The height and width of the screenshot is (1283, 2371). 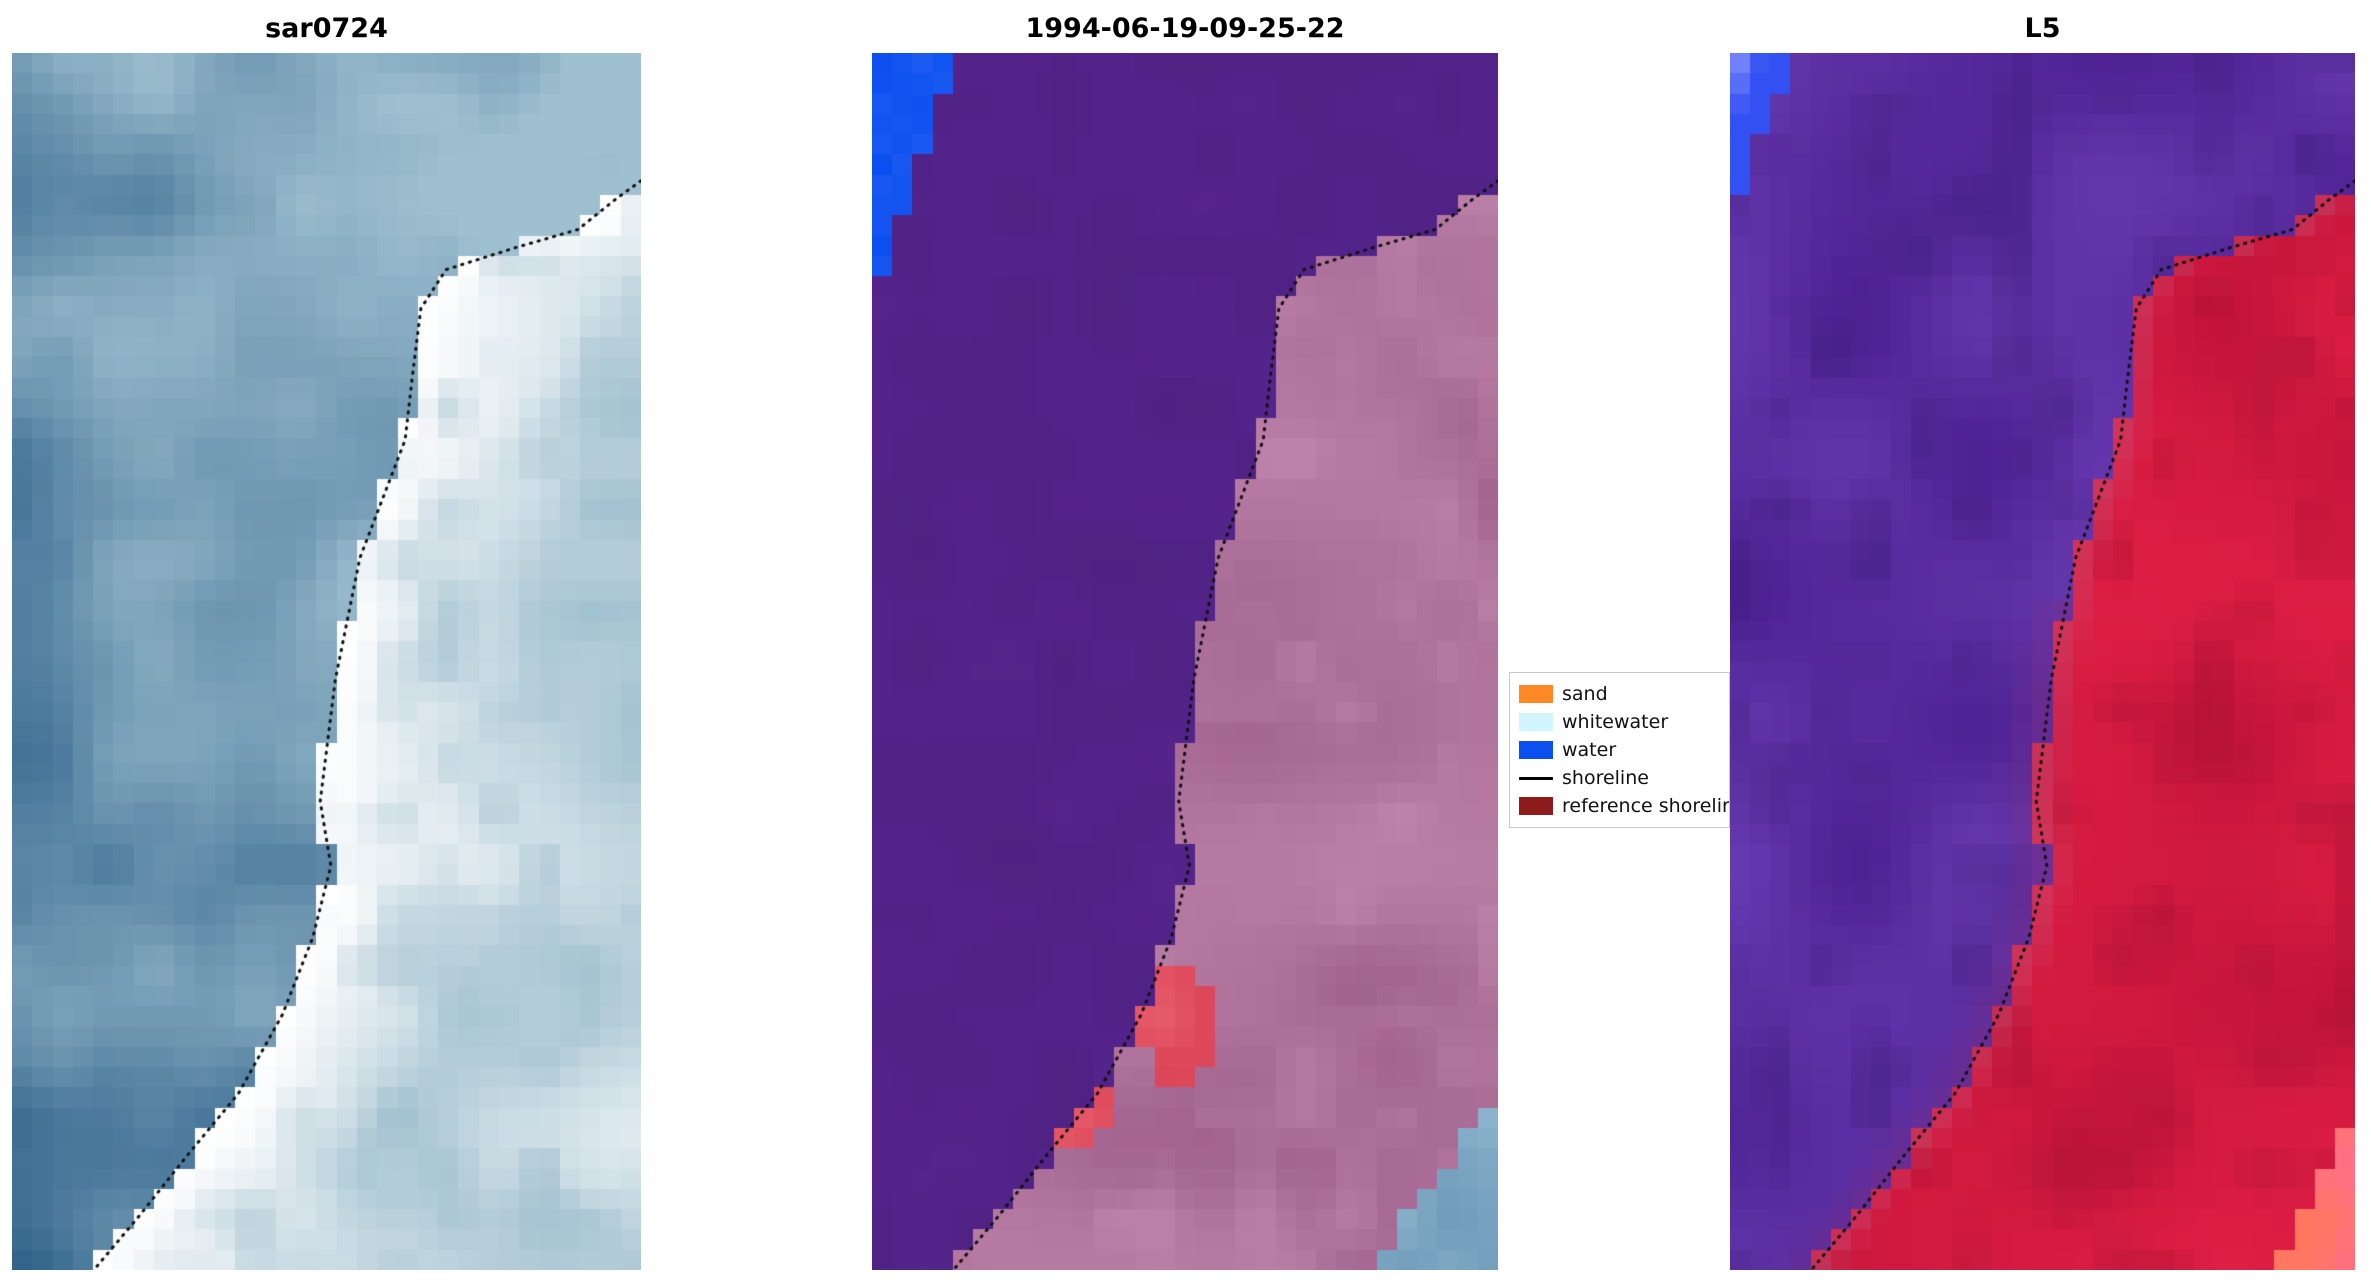 What do you see at coordinates (1624, 750) in the screenshot?
I see `legend-item-water: water` at bounding box center [1624, 750].